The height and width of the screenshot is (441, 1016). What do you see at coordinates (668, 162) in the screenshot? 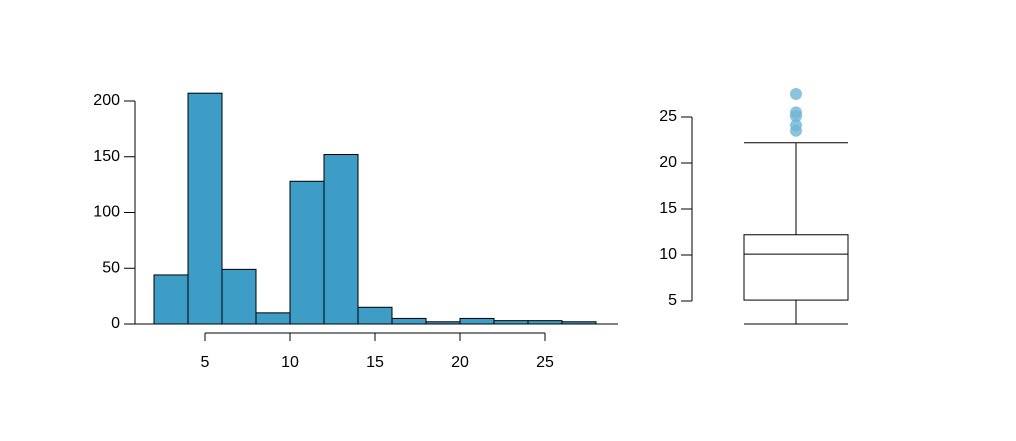
I see `y-tick-label: 20` at bounding box center [668, 162].